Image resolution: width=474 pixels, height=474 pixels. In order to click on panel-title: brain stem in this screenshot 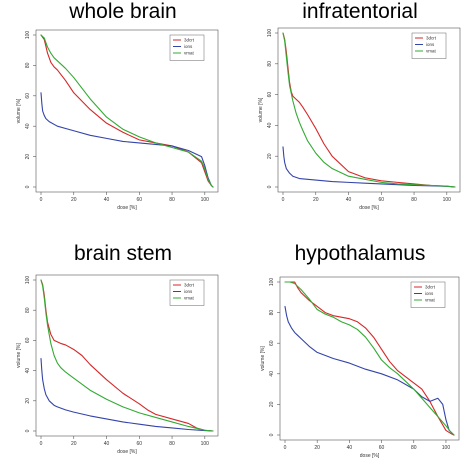, I will do `click(123, 253)`.